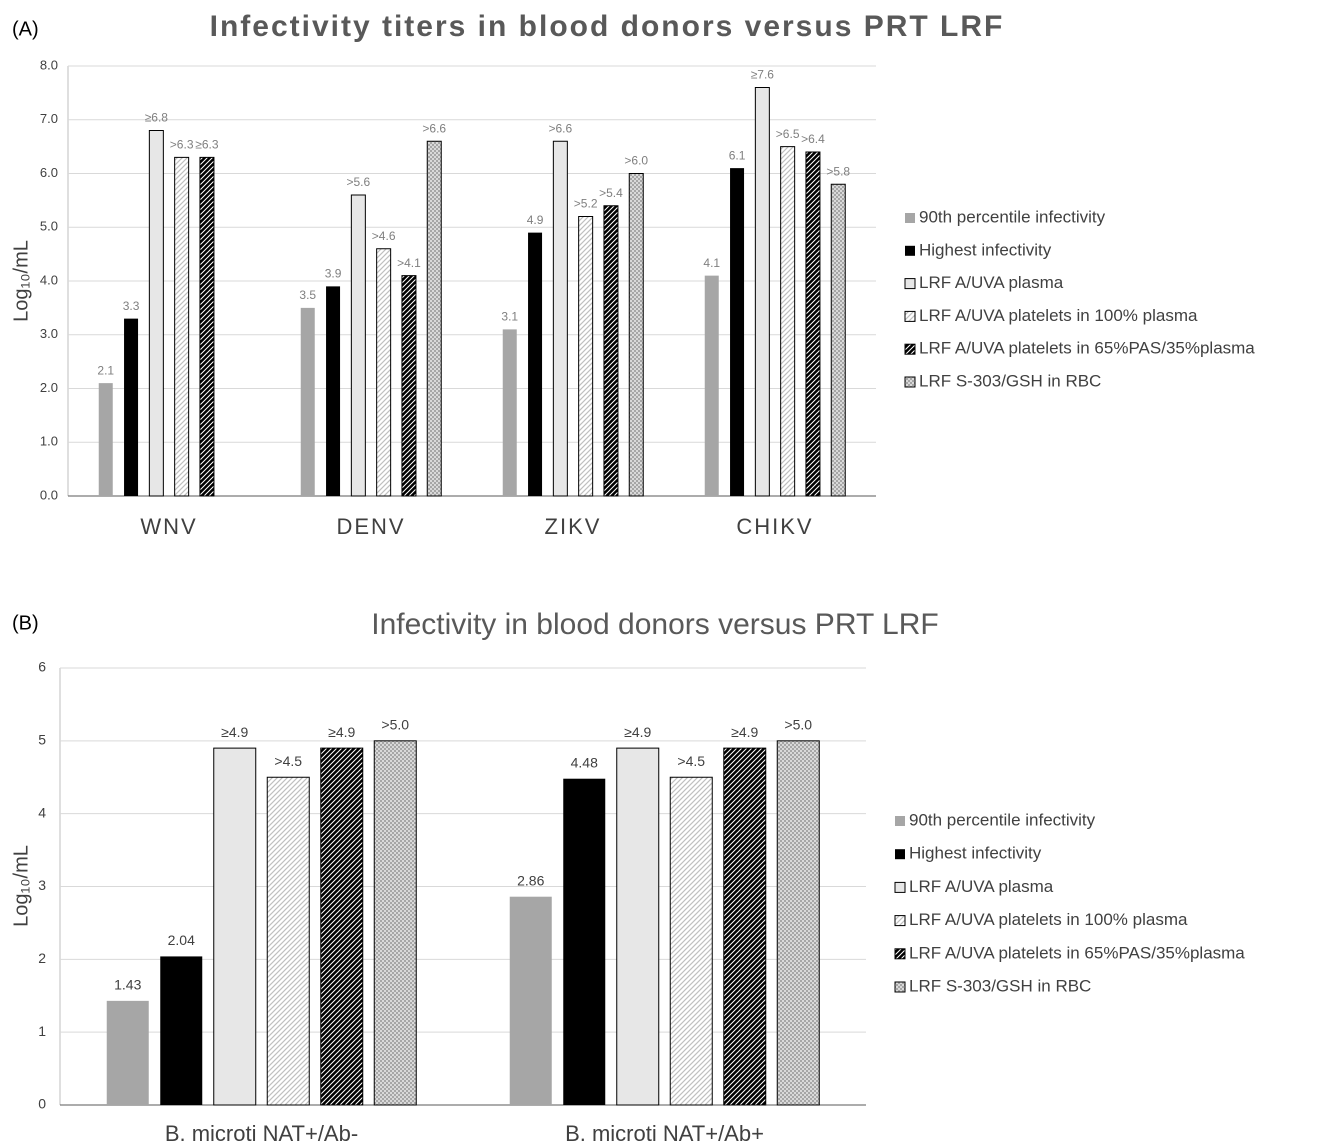 The width and height of the screenshot is (1320, 1147). I want to click on data-label: ≥6.8, so click(157, 118).